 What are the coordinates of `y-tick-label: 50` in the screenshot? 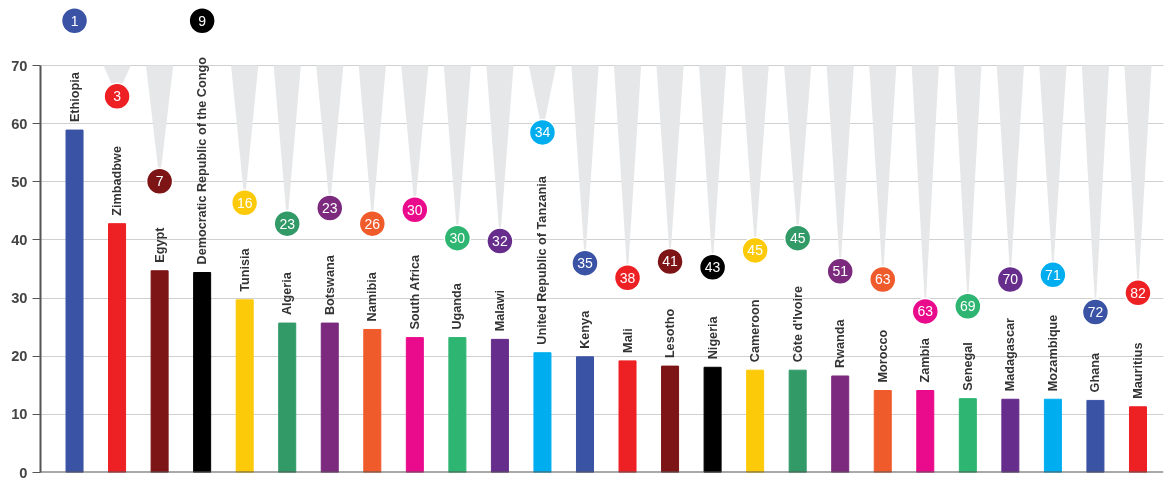 It's located at (19, 181).